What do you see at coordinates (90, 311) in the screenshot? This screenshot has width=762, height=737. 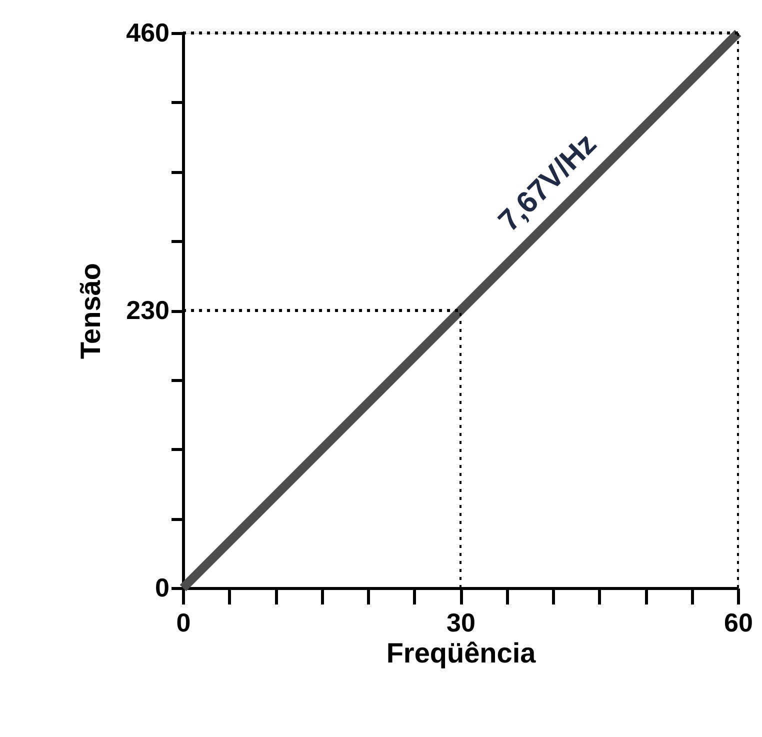 I see `y-axis-title: Tensão` at bounding box center [90, 311].